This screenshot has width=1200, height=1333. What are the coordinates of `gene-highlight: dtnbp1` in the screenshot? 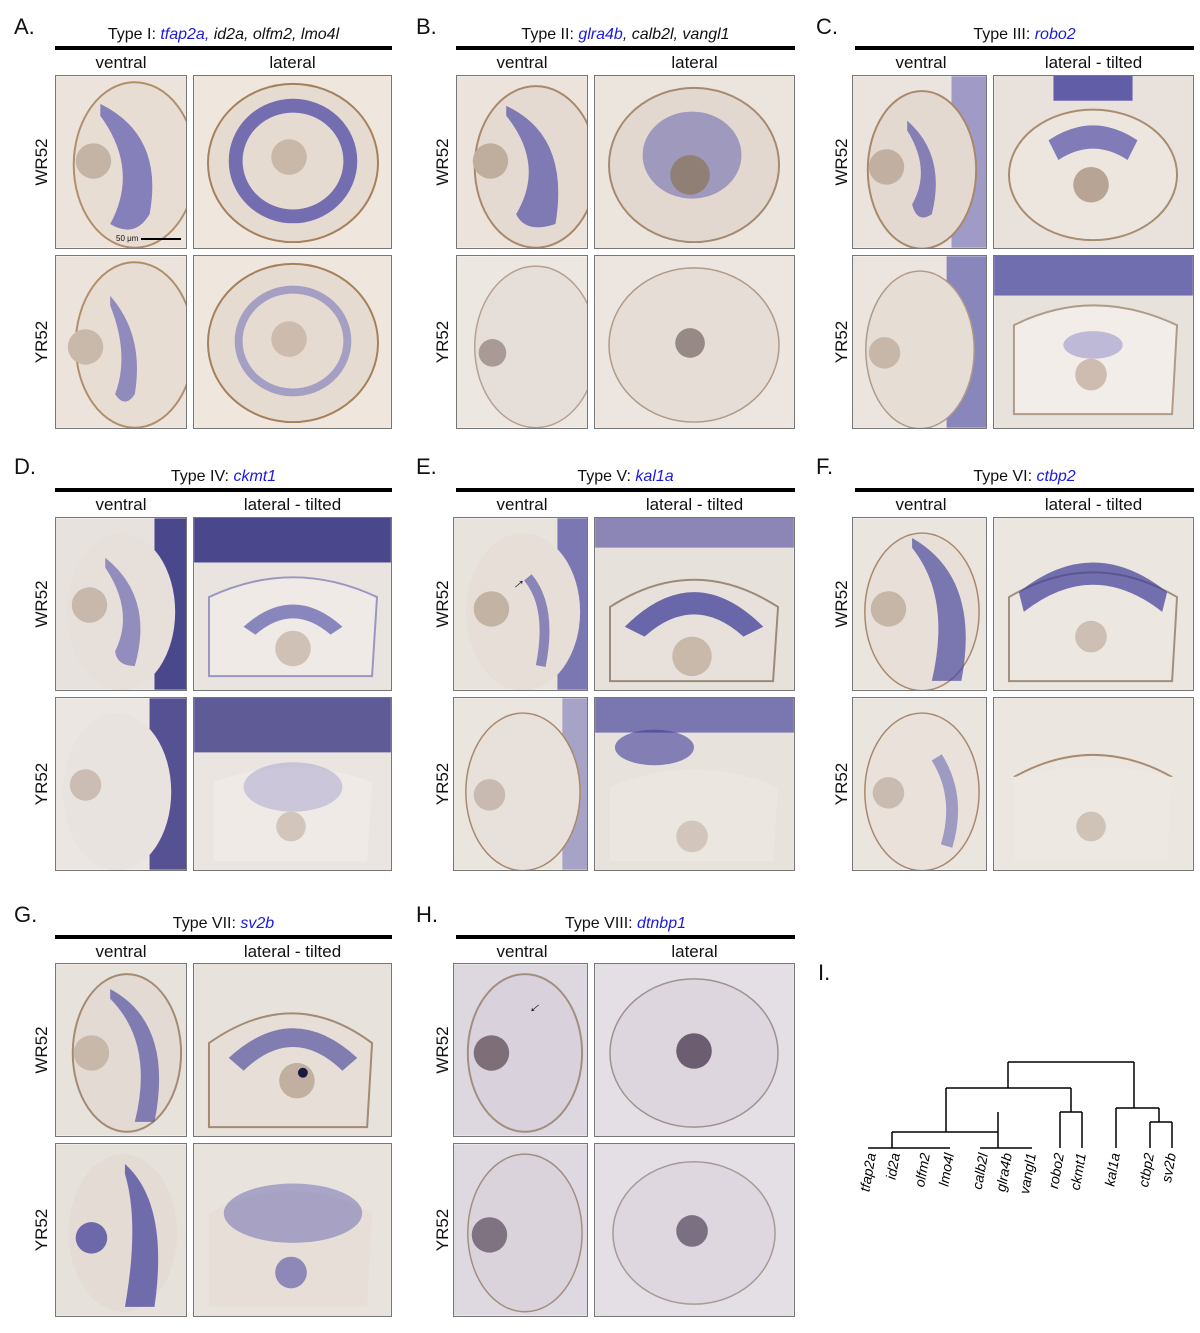 It's located at (661, 923).